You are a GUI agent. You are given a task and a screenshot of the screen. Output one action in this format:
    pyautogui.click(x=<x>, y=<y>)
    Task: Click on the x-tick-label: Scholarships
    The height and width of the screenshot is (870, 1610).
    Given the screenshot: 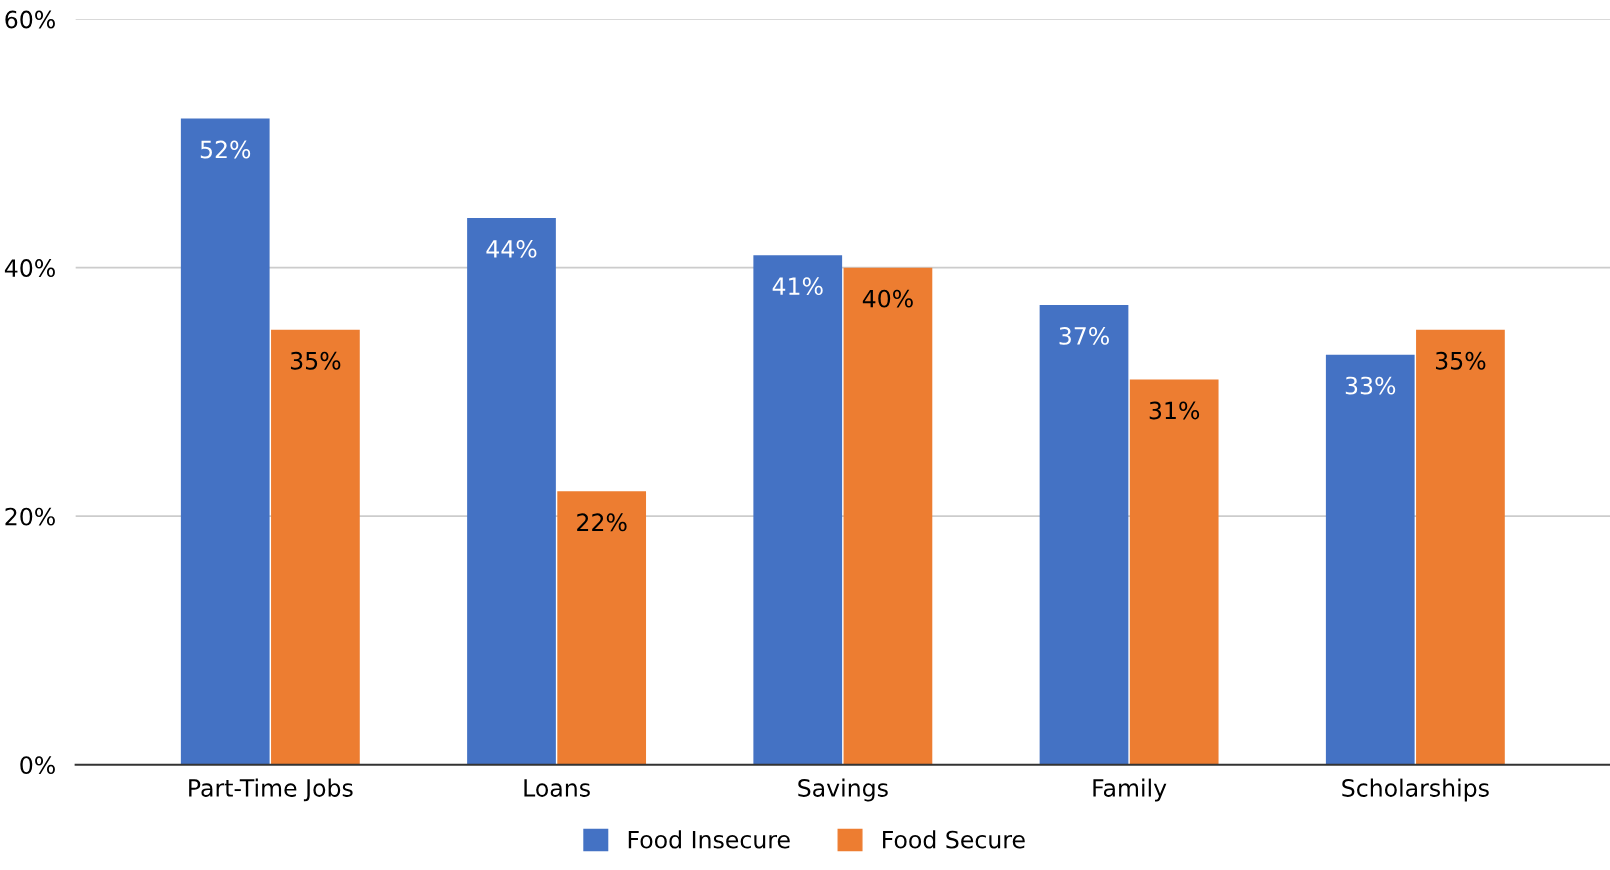 What is the action you would take?
    pyautogui.click(x=1415, y=790)
    